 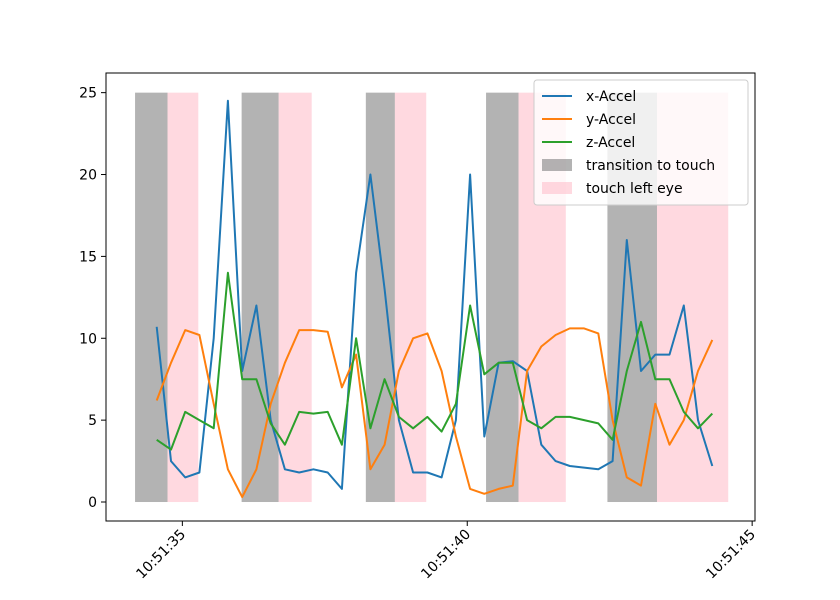 What do you see at coordinates (611, 120) in the screenshot?
I see `legend-label: y-Accel` at bounding box center [611, 120].